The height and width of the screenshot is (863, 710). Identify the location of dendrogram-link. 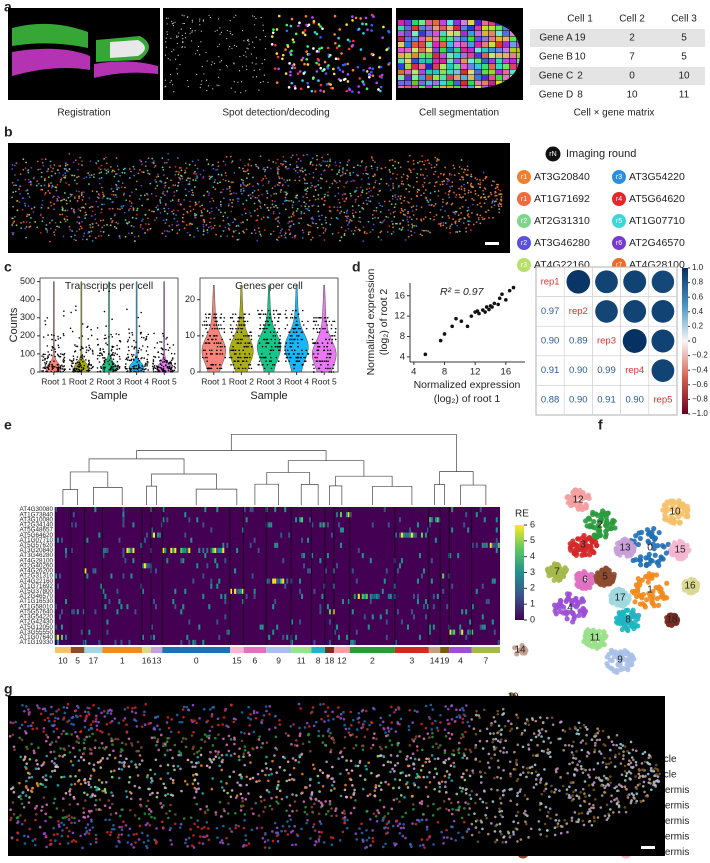
(326, 468).